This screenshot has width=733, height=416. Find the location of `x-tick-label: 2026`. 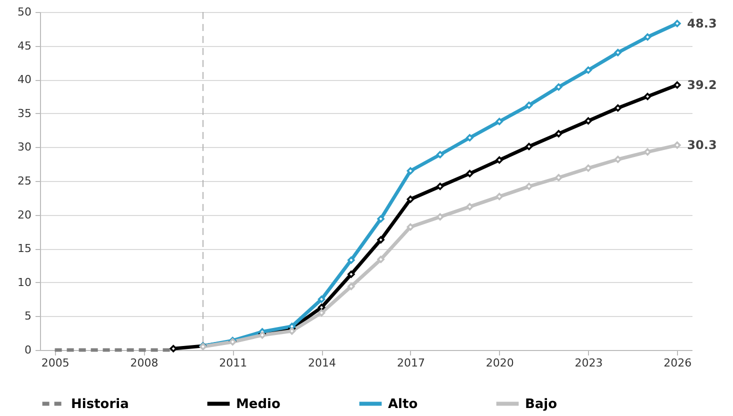

x-tick-label: 2026 is located at coordinates (678, 363).